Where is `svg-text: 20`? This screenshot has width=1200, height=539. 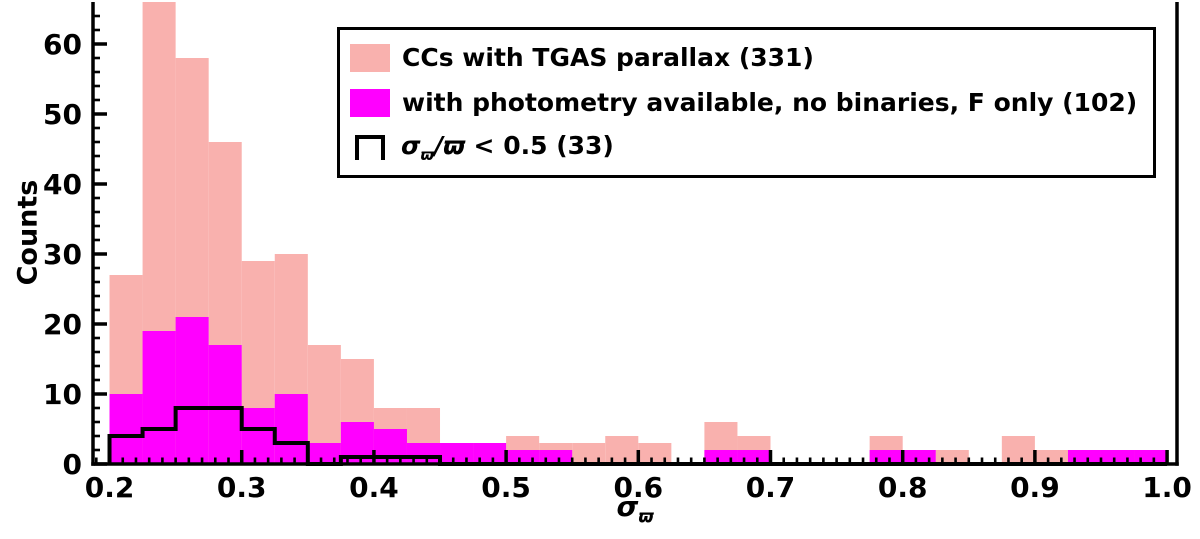 svg-text: 20 is located at coordinates (62, 324).